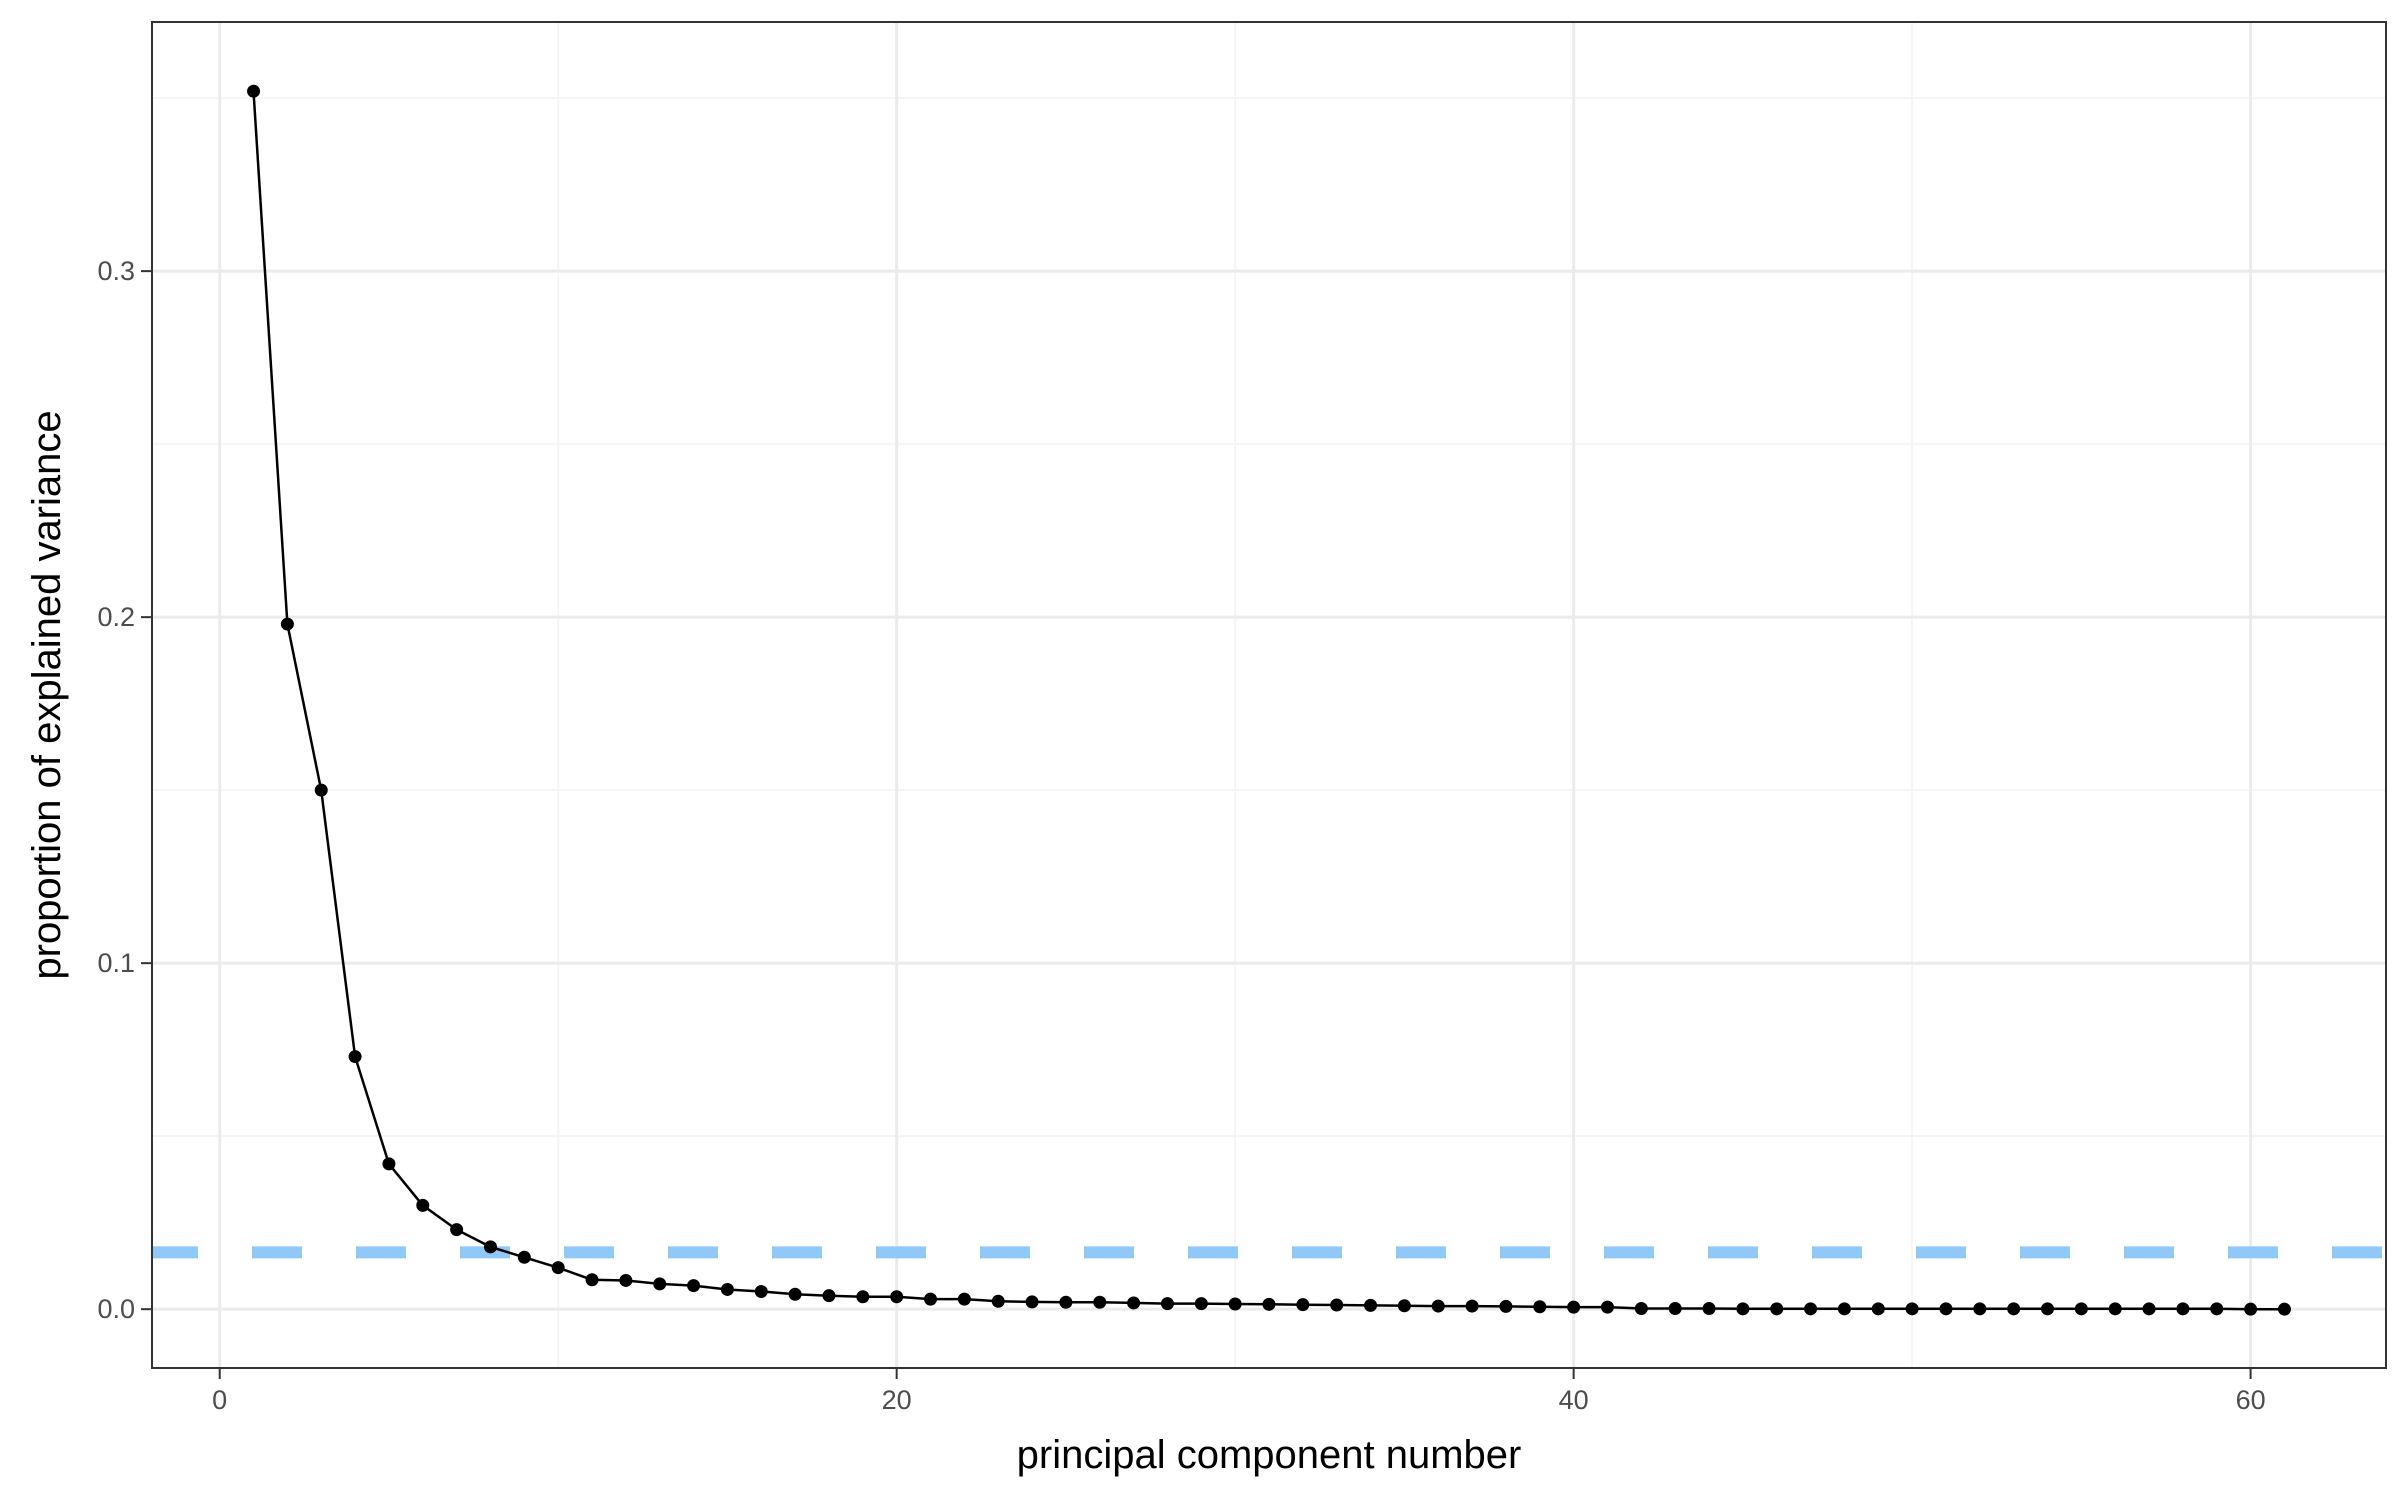  I want to click on x-tick-label: 60, so click(2251, 1400).